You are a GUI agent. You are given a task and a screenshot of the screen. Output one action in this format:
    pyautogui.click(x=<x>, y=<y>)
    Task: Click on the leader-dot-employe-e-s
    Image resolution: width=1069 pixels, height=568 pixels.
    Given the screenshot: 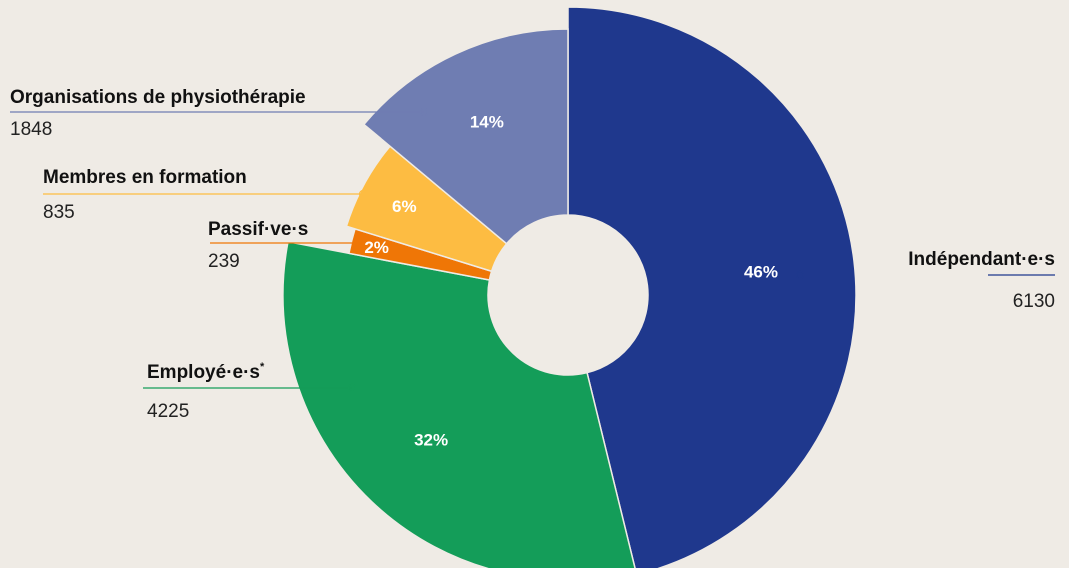 What is the action you would take?
    pyautogui.click(x=352, y=388)
    